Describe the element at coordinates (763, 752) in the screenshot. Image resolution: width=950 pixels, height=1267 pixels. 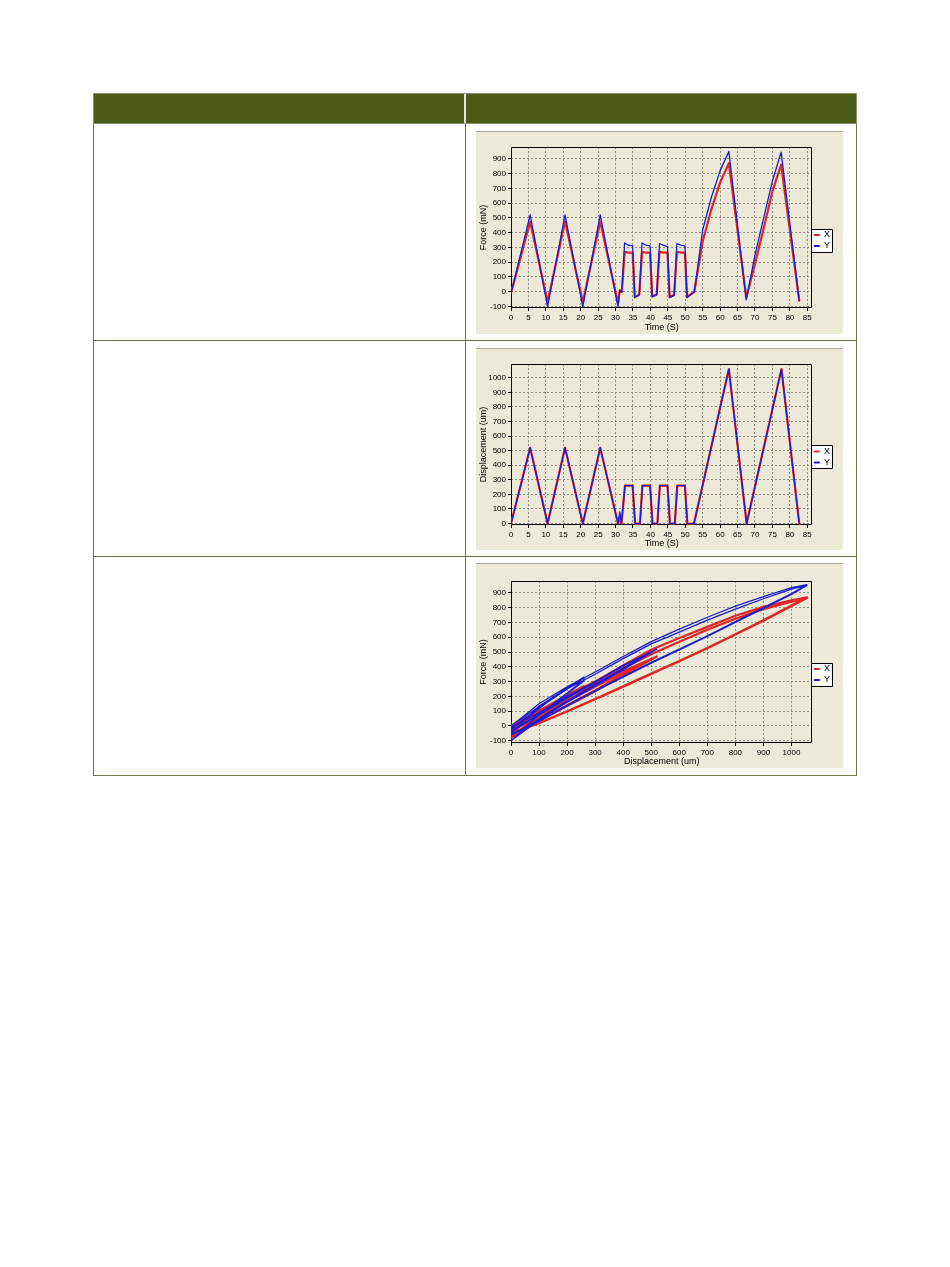
I see `x-tick-label: 900` at that location.